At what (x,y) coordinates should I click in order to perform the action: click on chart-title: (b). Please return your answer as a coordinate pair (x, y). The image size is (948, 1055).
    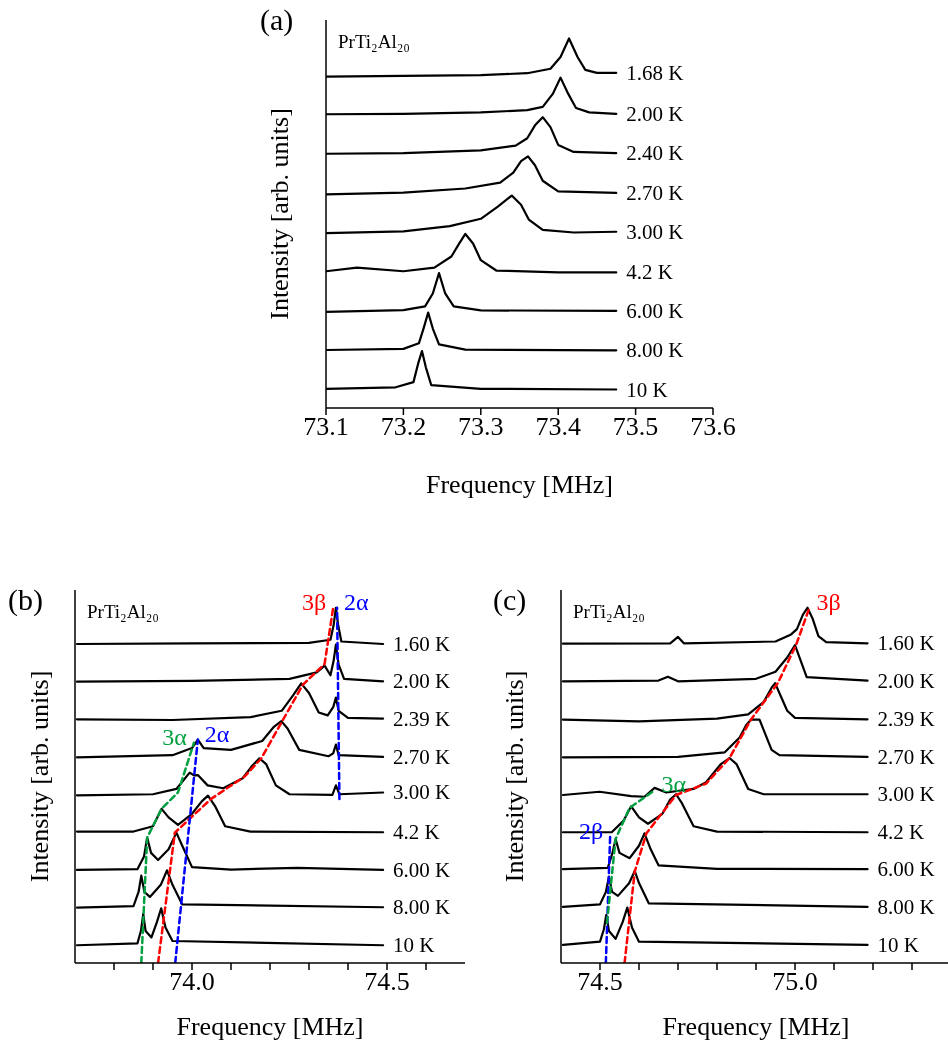
    Looking at the image, I should click on (25, 600).